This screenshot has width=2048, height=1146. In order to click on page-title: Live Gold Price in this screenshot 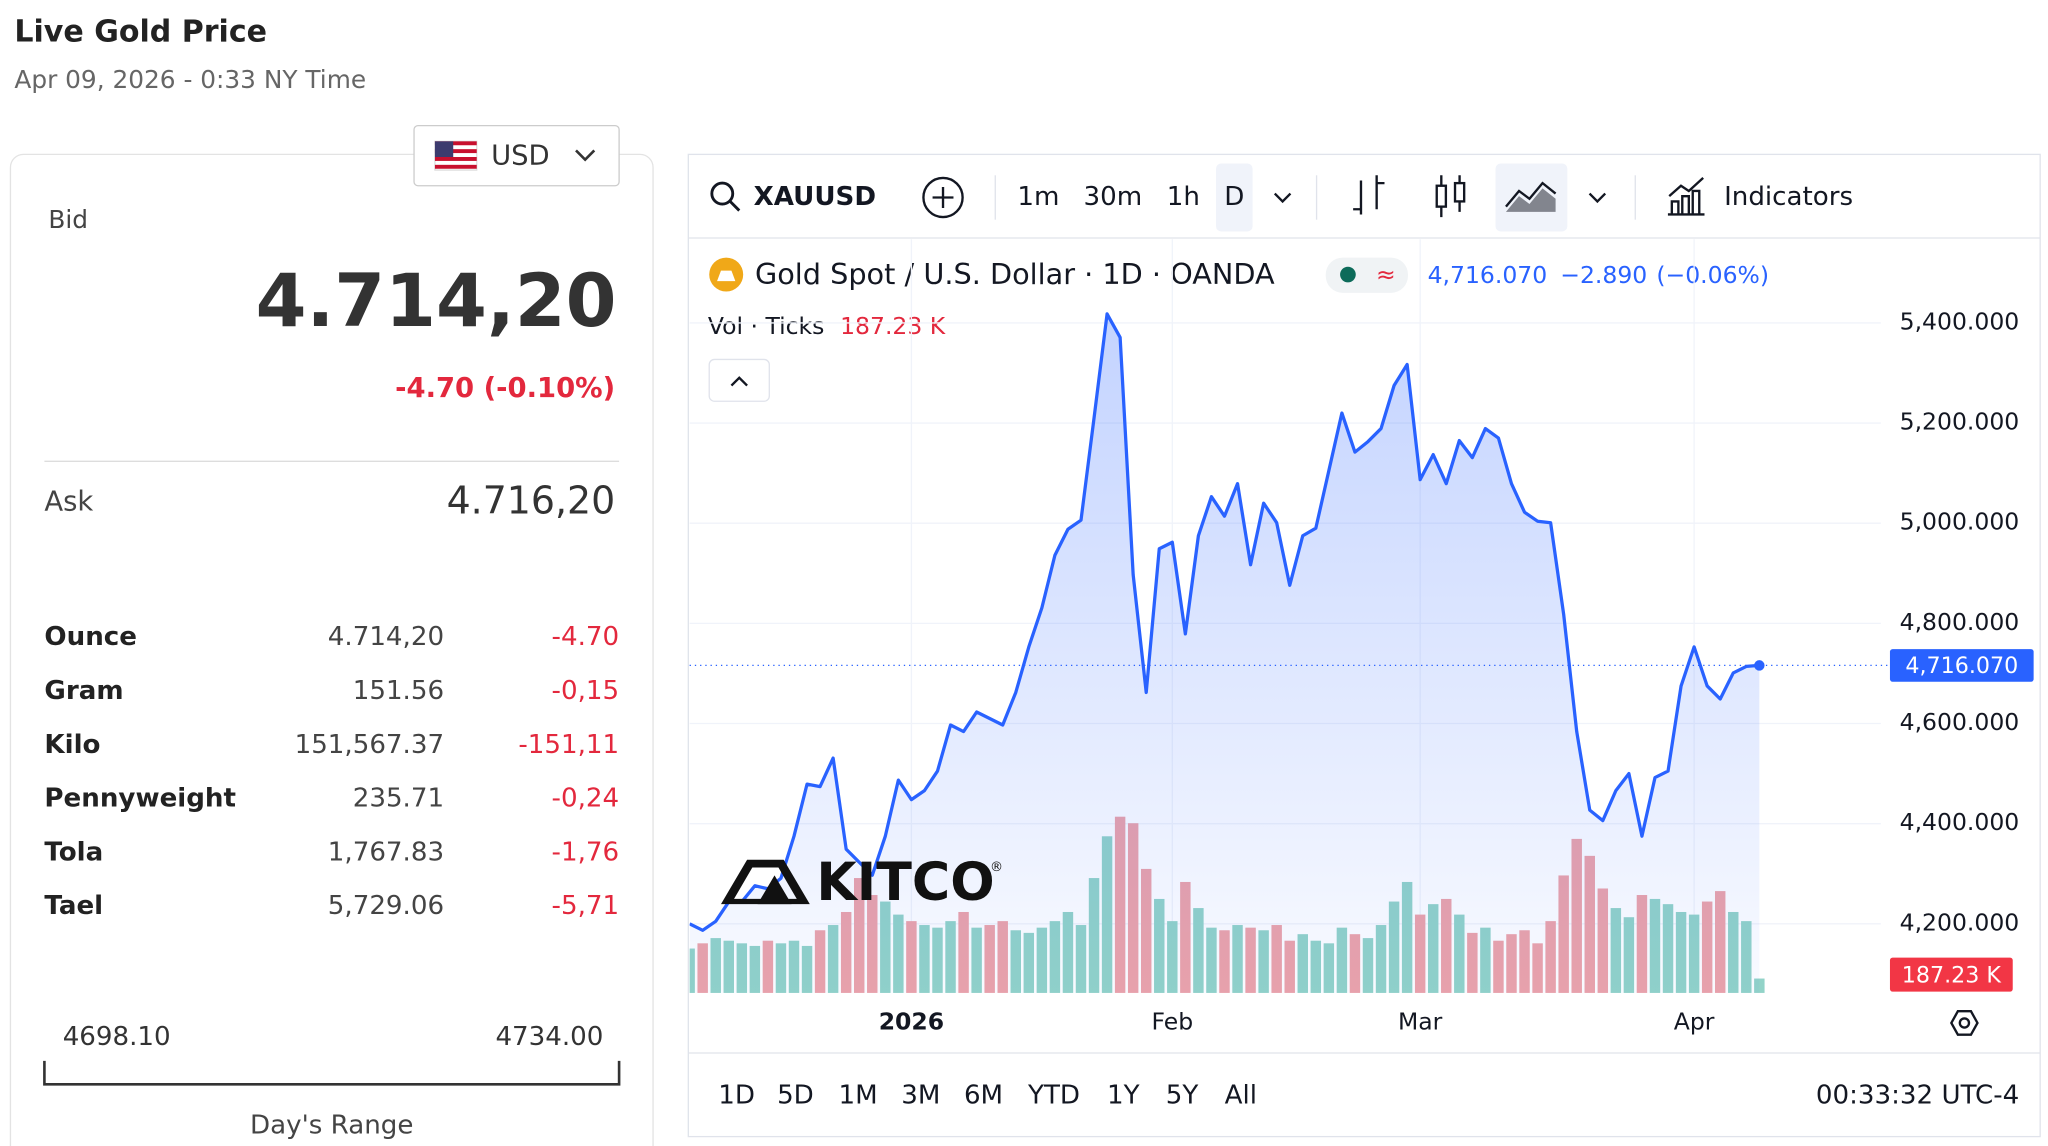, I will do `click(140, 31)`.